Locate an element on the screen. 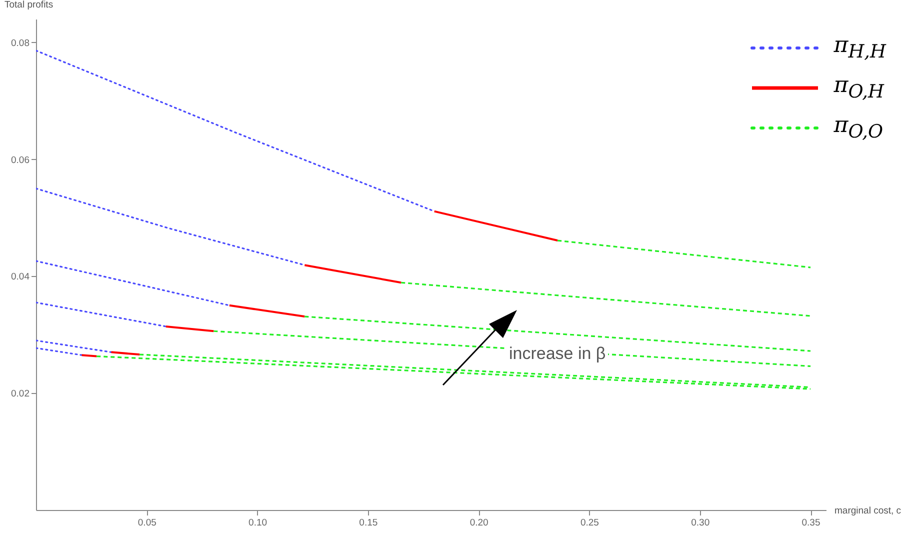 The image size is (916, 534). legend-label: π$_{H,H}$ is located at coordinates (860, 48).